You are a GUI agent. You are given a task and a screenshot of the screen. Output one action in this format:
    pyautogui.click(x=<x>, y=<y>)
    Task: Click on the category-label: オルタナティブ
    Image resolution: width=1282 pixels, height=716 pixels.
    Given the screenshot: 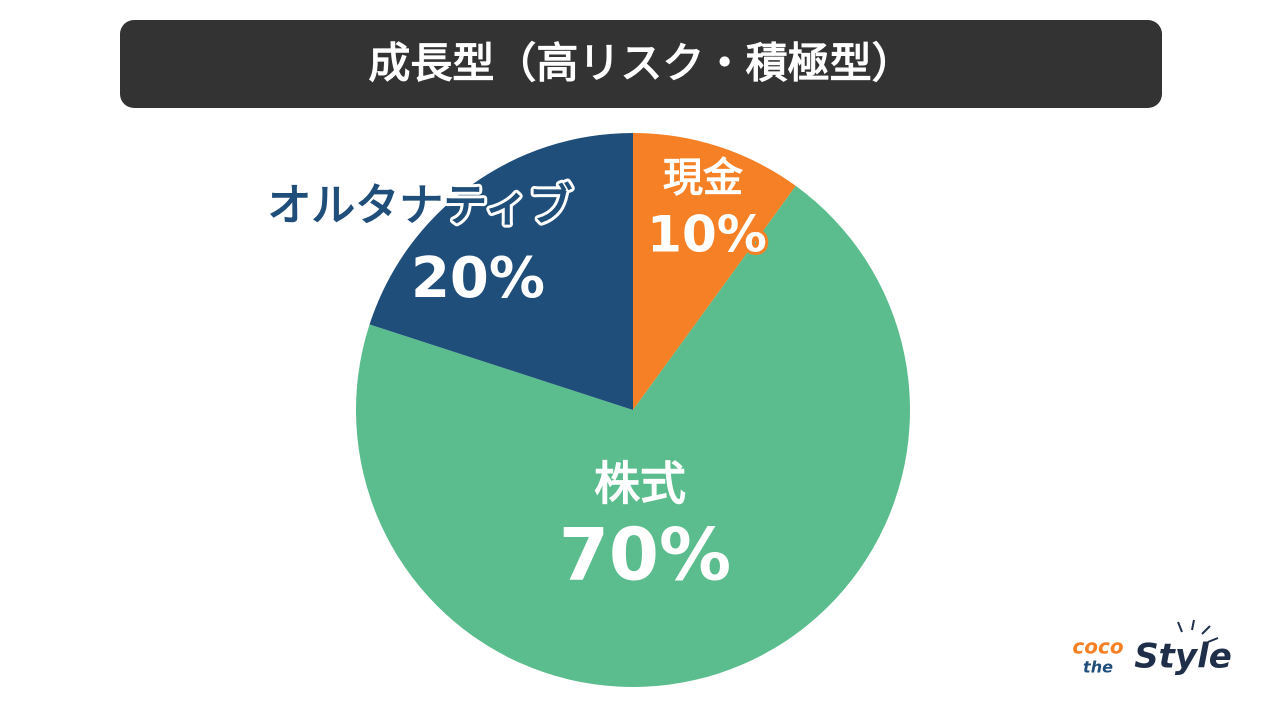 What is the action you would take?
    pyautogui.click(x=419, y=205)
    